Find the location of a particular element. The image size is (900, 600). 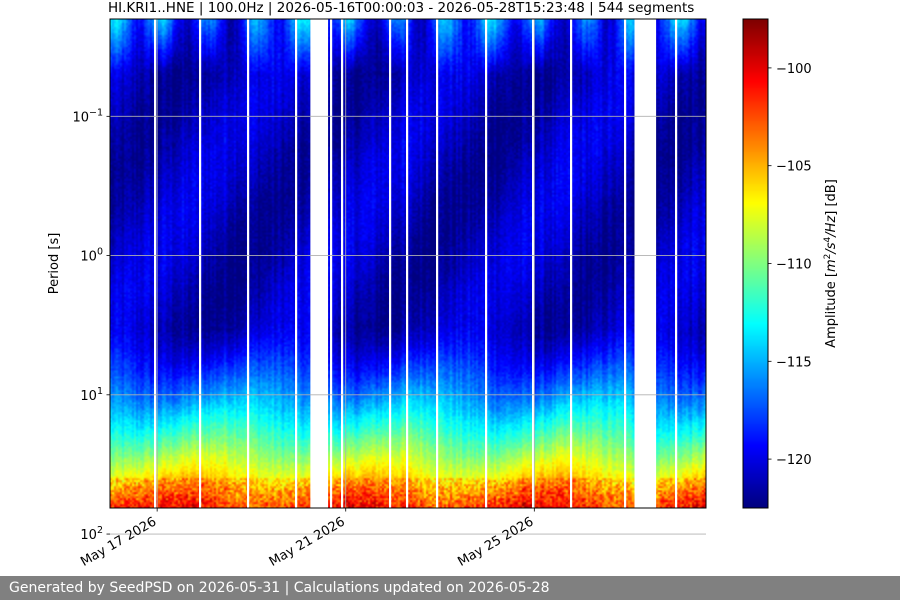

colorbar-label-prefix: Amplitude [ is located at coordinates (831, 310).